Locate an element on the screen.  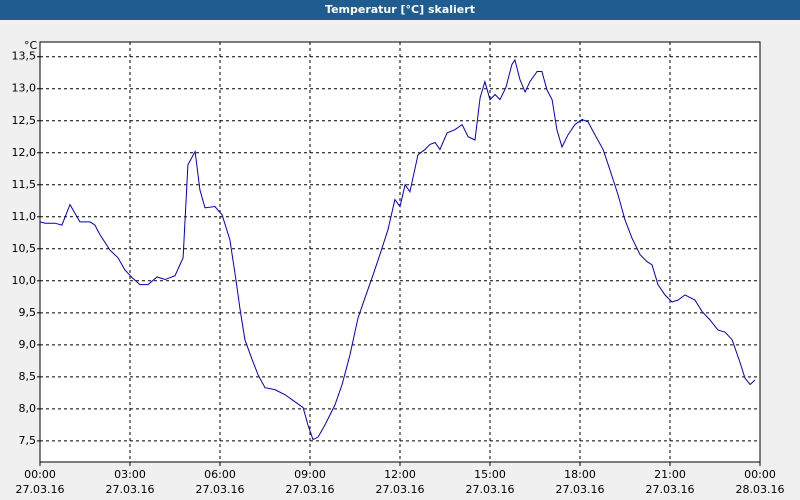
y-tick-label: 10,0 is located at coordinates (24, 280).